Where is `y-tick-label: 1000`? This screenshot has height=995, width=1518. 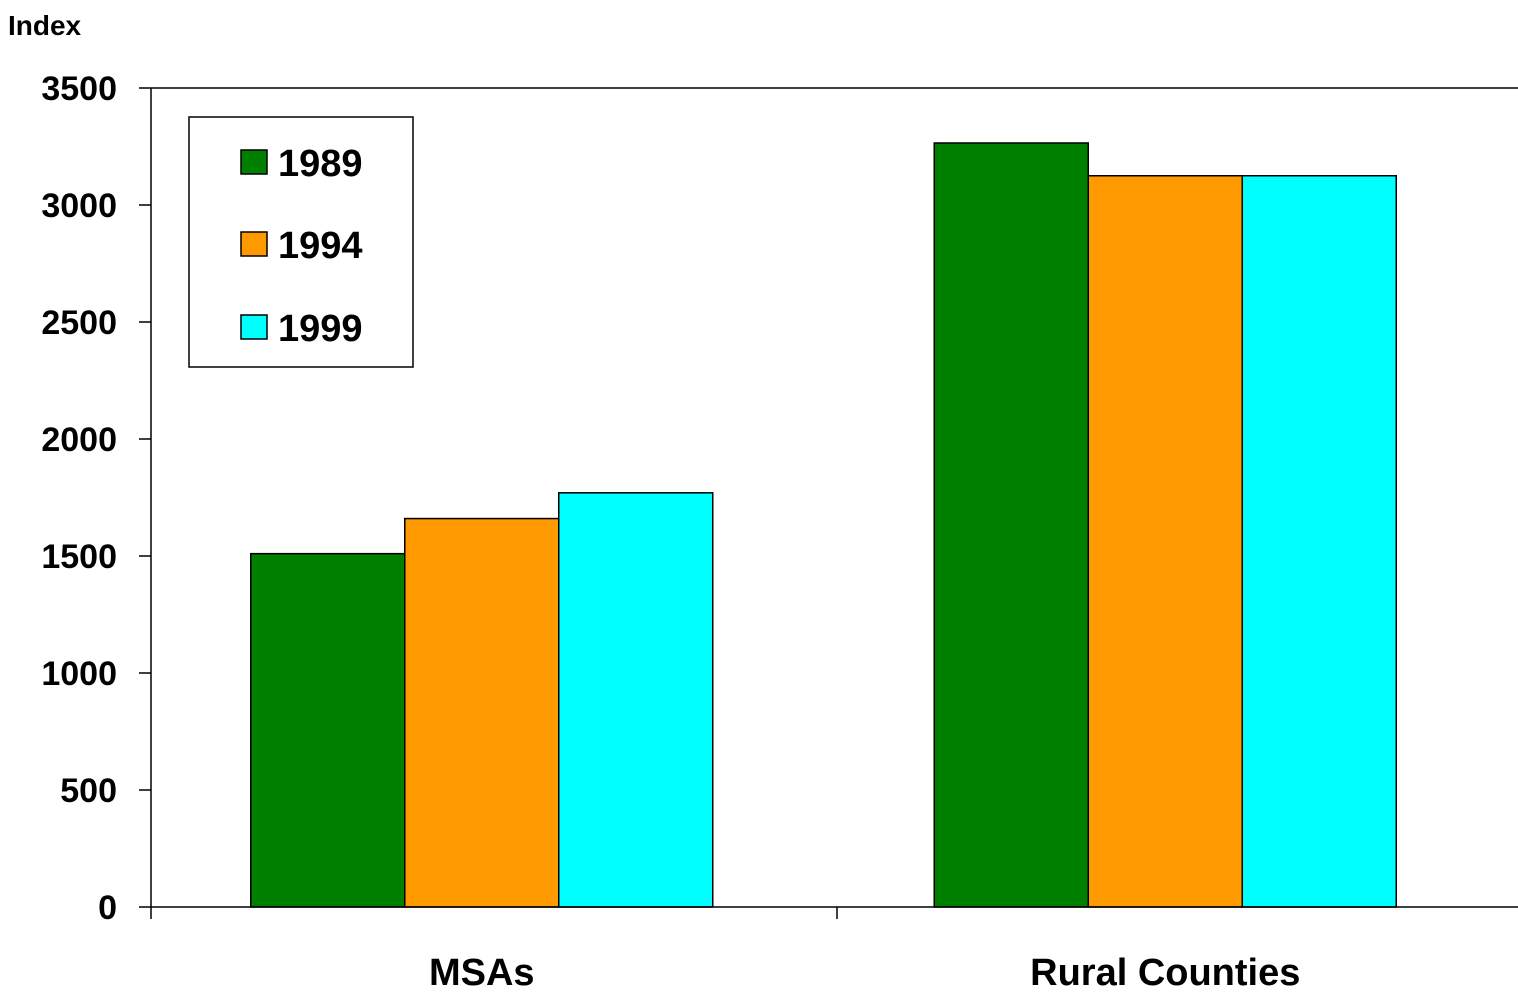 y-tick-label: 1000 is located at coordinates (79, 674).